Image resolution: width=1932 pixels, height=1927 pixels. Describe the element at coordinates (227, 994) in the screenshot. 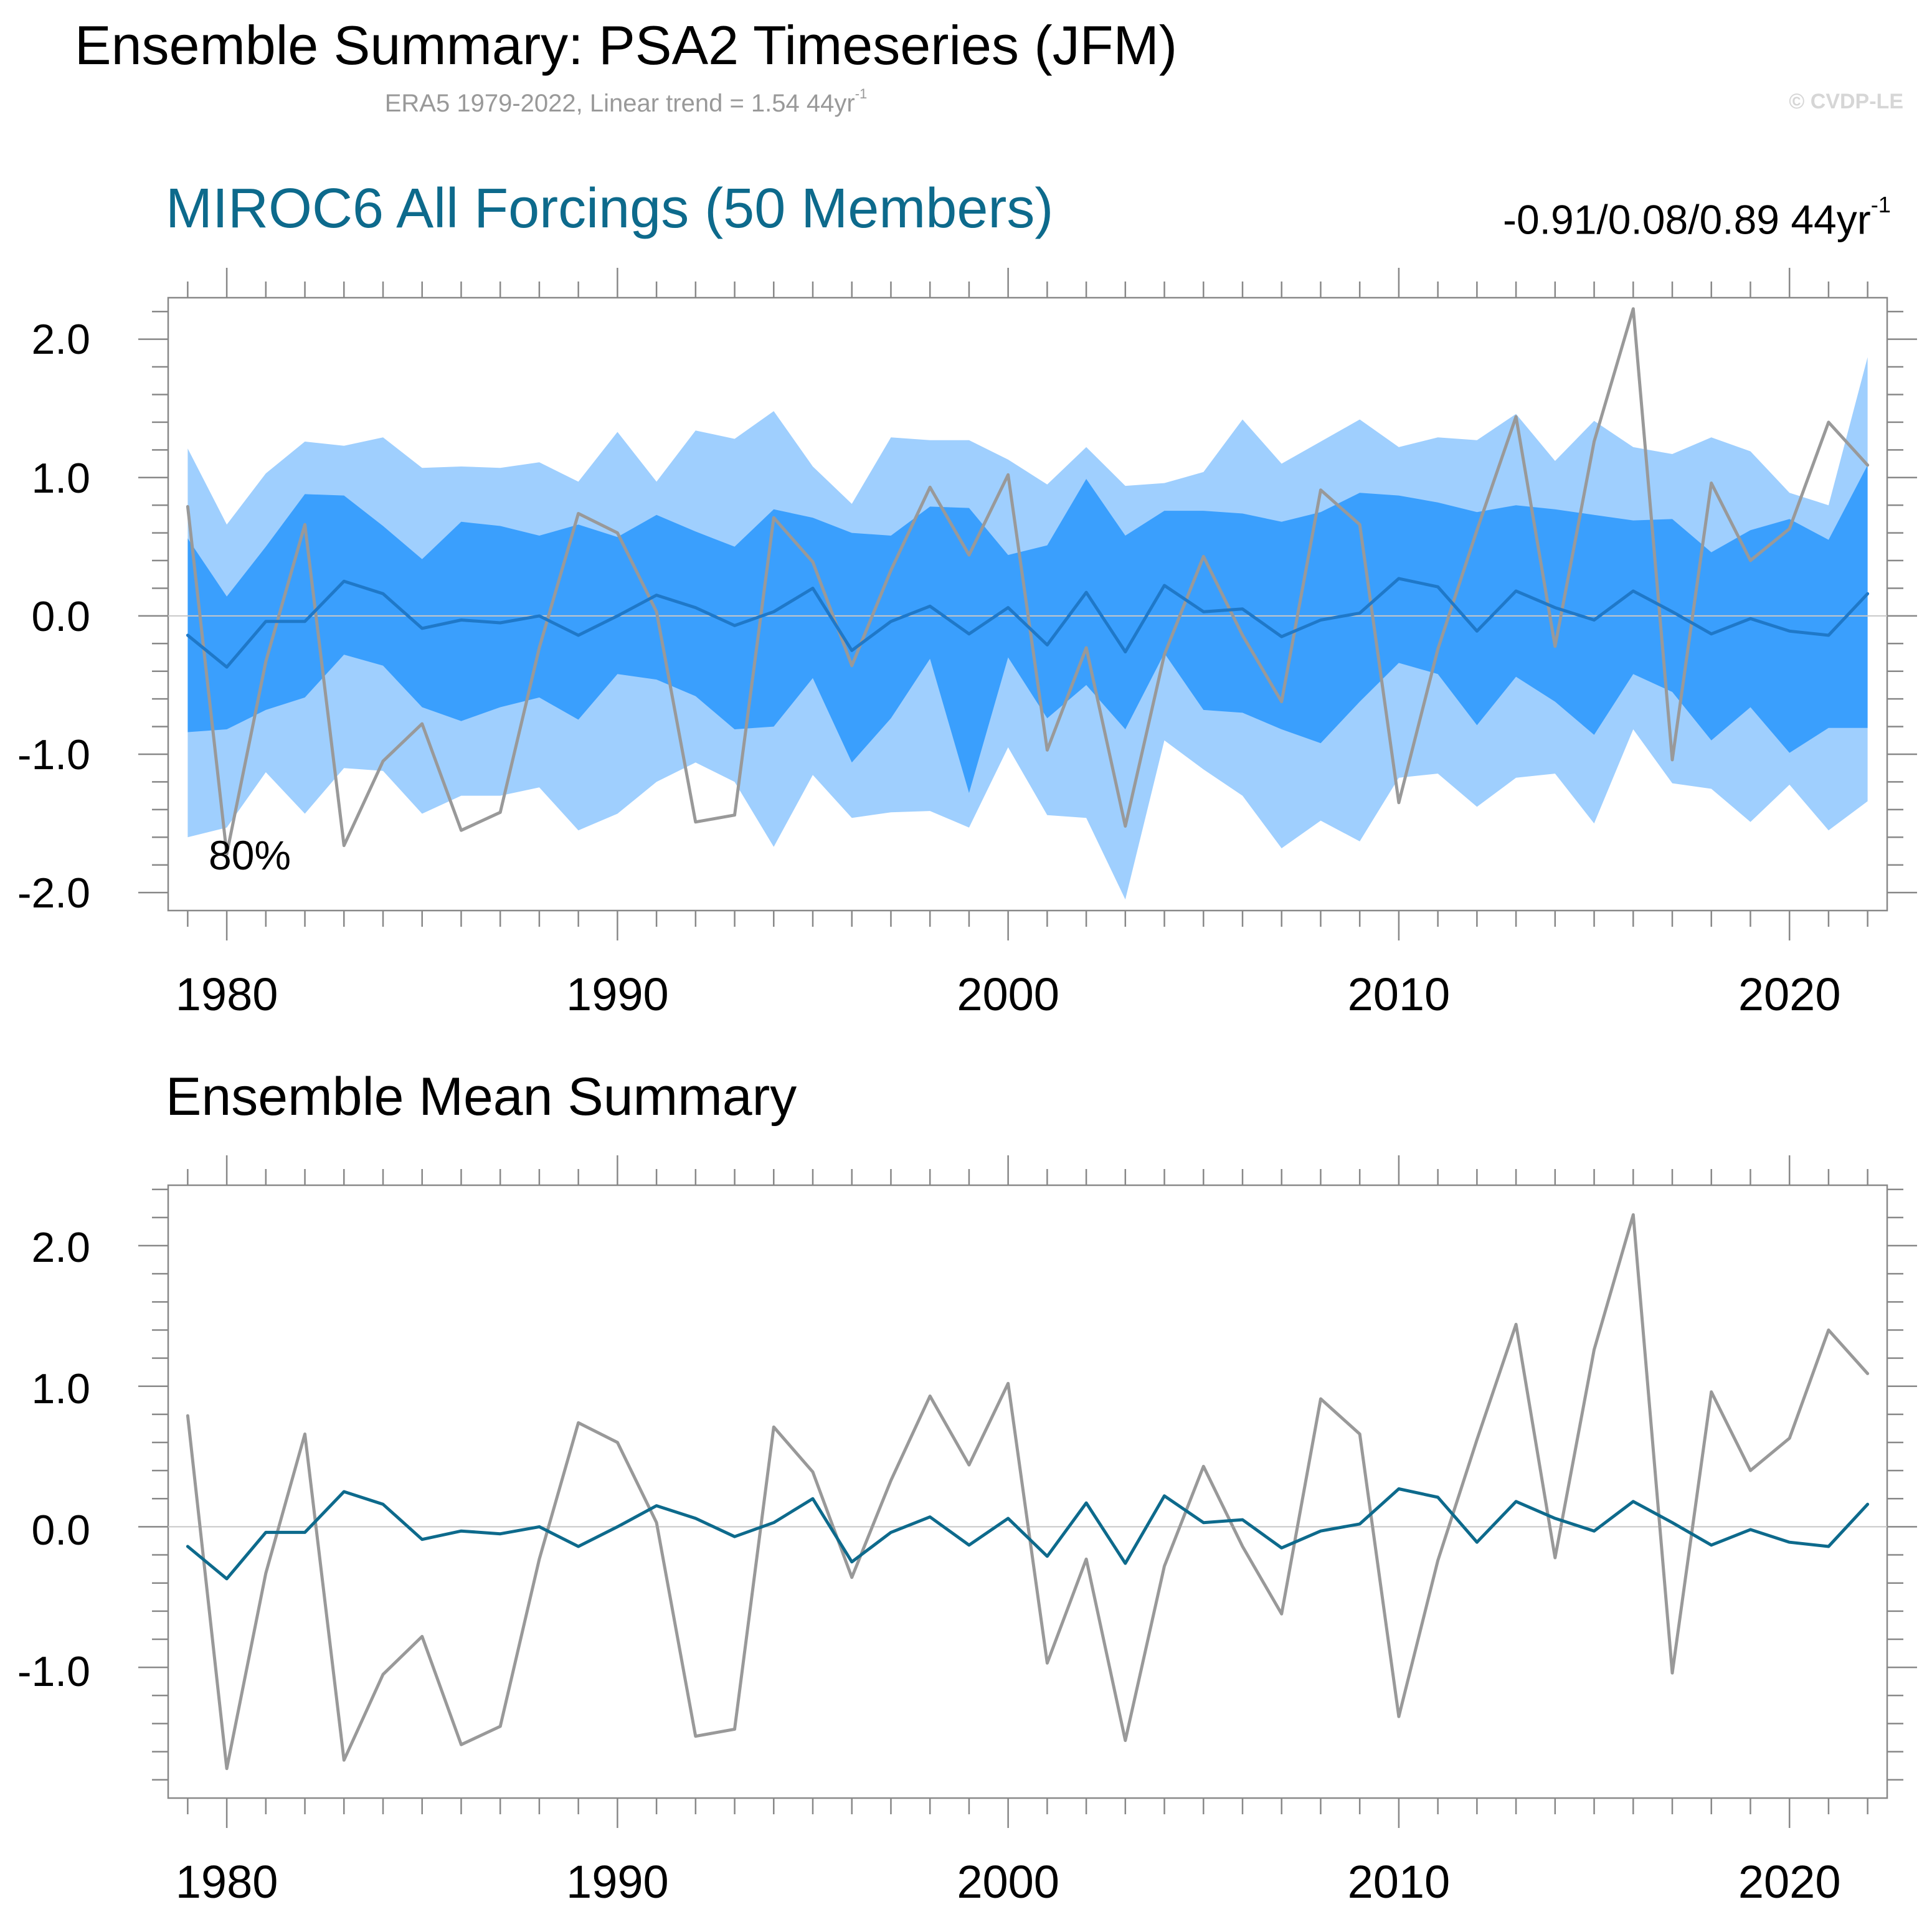

I see `panel1-x-tick-label-1980: 1980` at that location.